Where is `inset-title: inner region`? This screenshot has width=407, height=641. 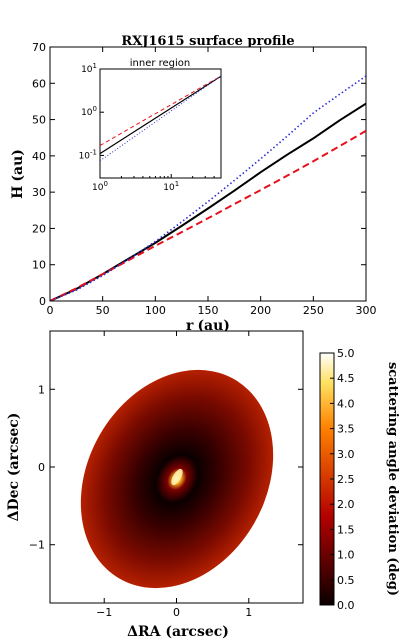 inset-title: inner region is located at coordinates (160, 63).